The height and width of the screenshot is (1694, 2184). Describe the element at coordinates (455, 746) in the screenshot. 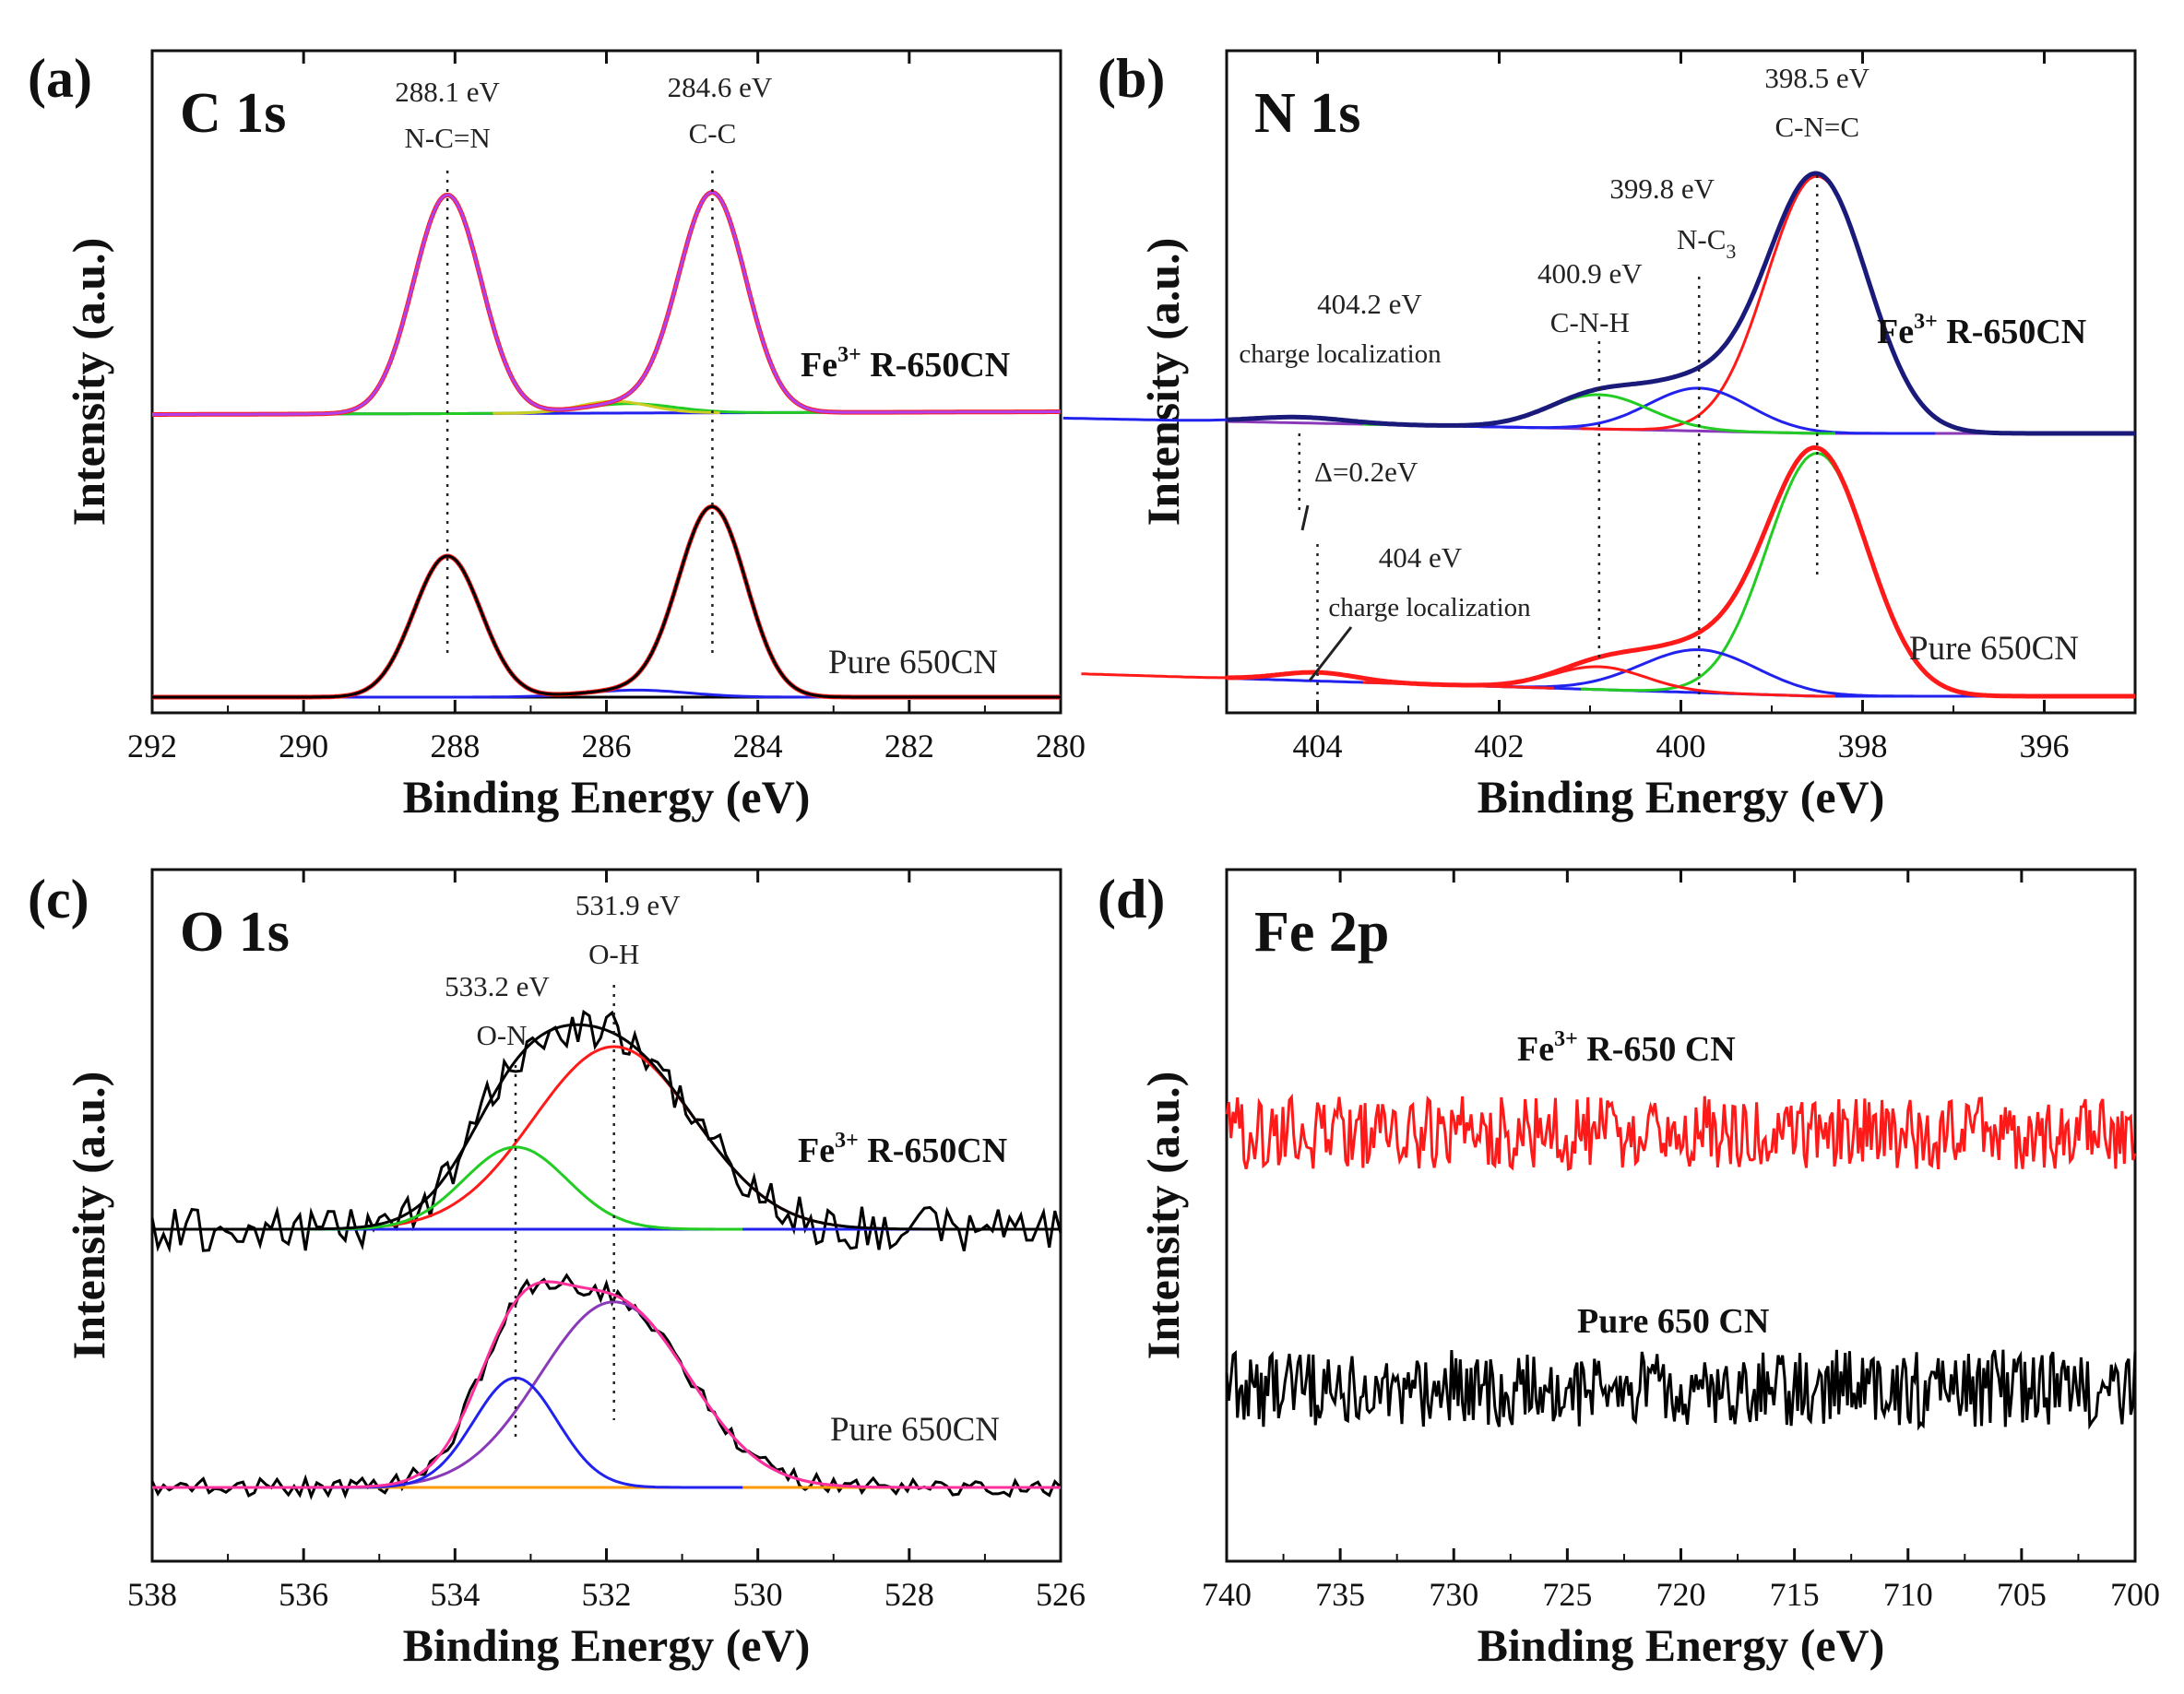

I see `x-tick-label: 288` at that location.